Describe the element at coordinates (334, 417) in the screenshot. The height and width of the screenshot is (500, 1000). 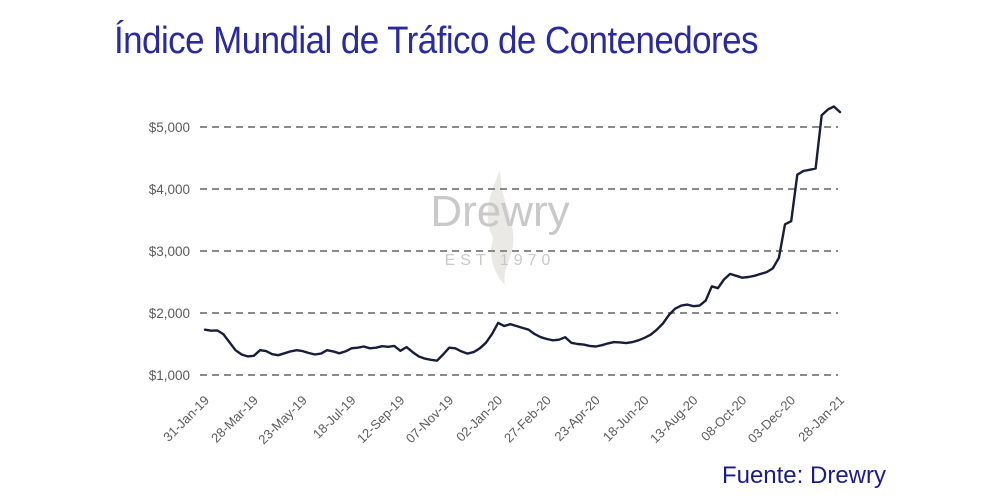
I see `x-axis-label: 18-Jul-19` at that location.